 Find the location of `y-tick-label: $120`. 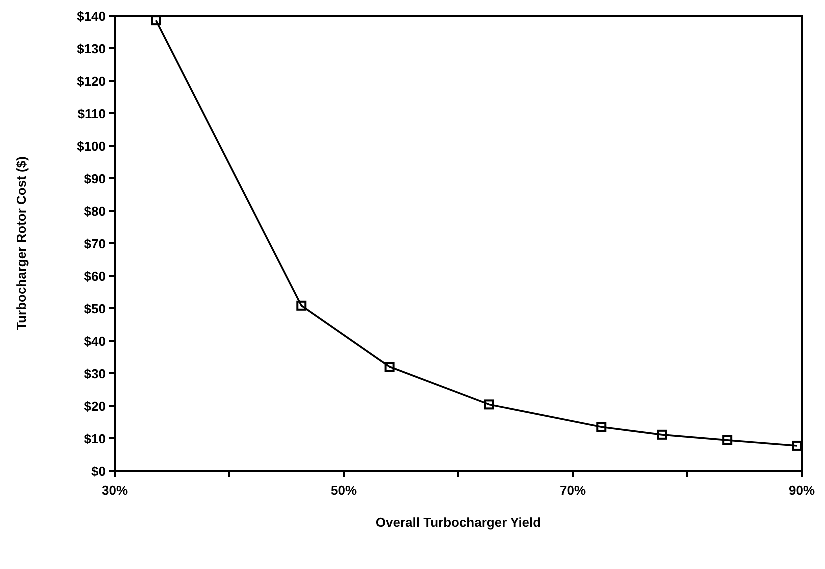

y-tick-label: $120 is located at coordinates (91, 81).